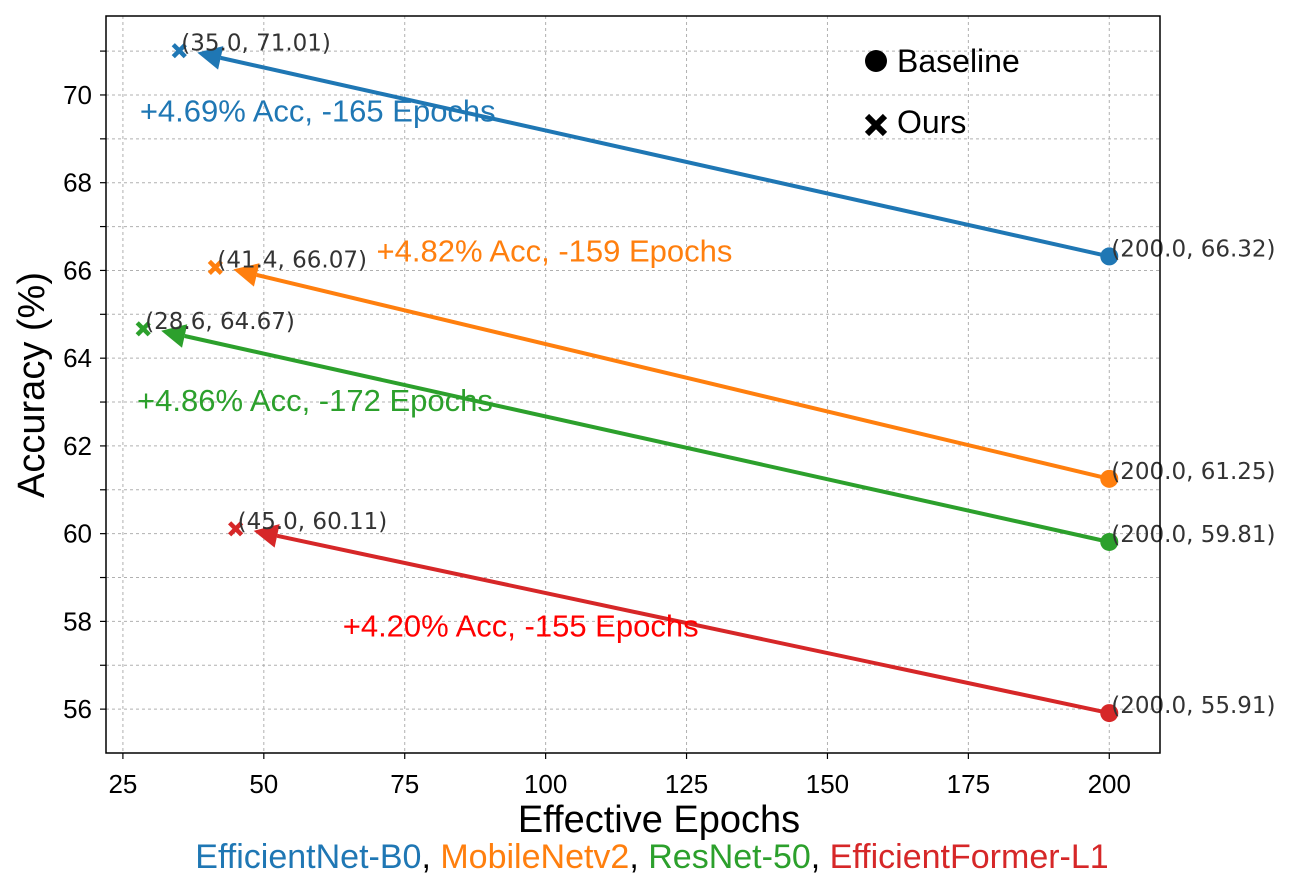 The width and height of the screenshot is (1304, 892). Describe the element at coordinates (122, 784) in the screenshot. I see `x-tick-label: 25` at that location.